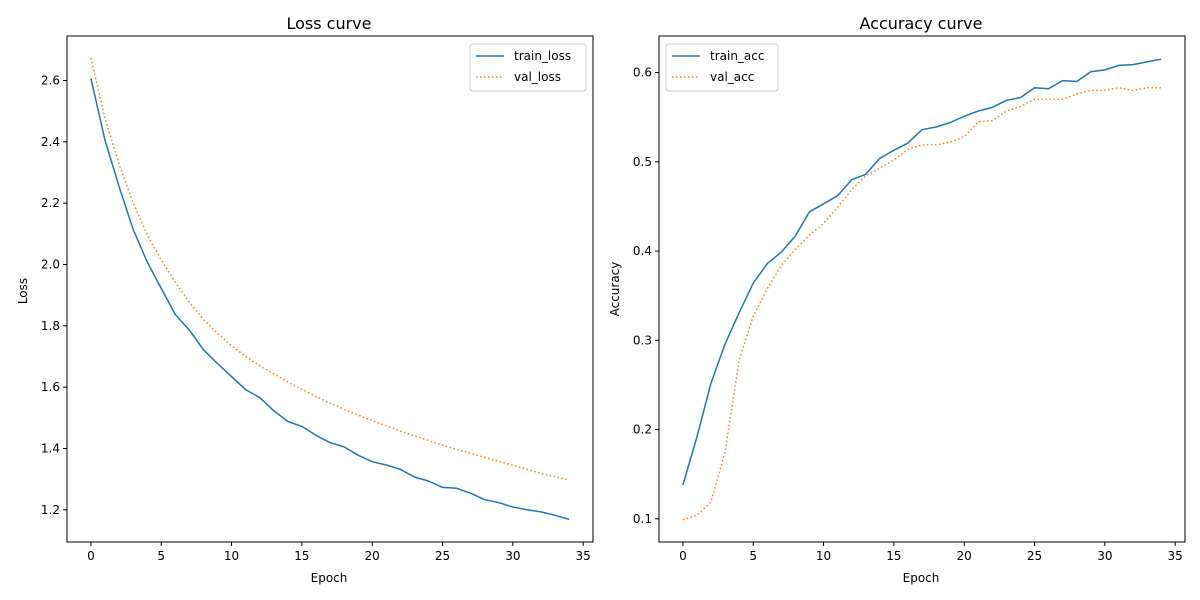  What do you see at coordinates (921, 23) in the screenshot?
I see `chart-title: Accuracy curve` at bounding box center [921, 23].